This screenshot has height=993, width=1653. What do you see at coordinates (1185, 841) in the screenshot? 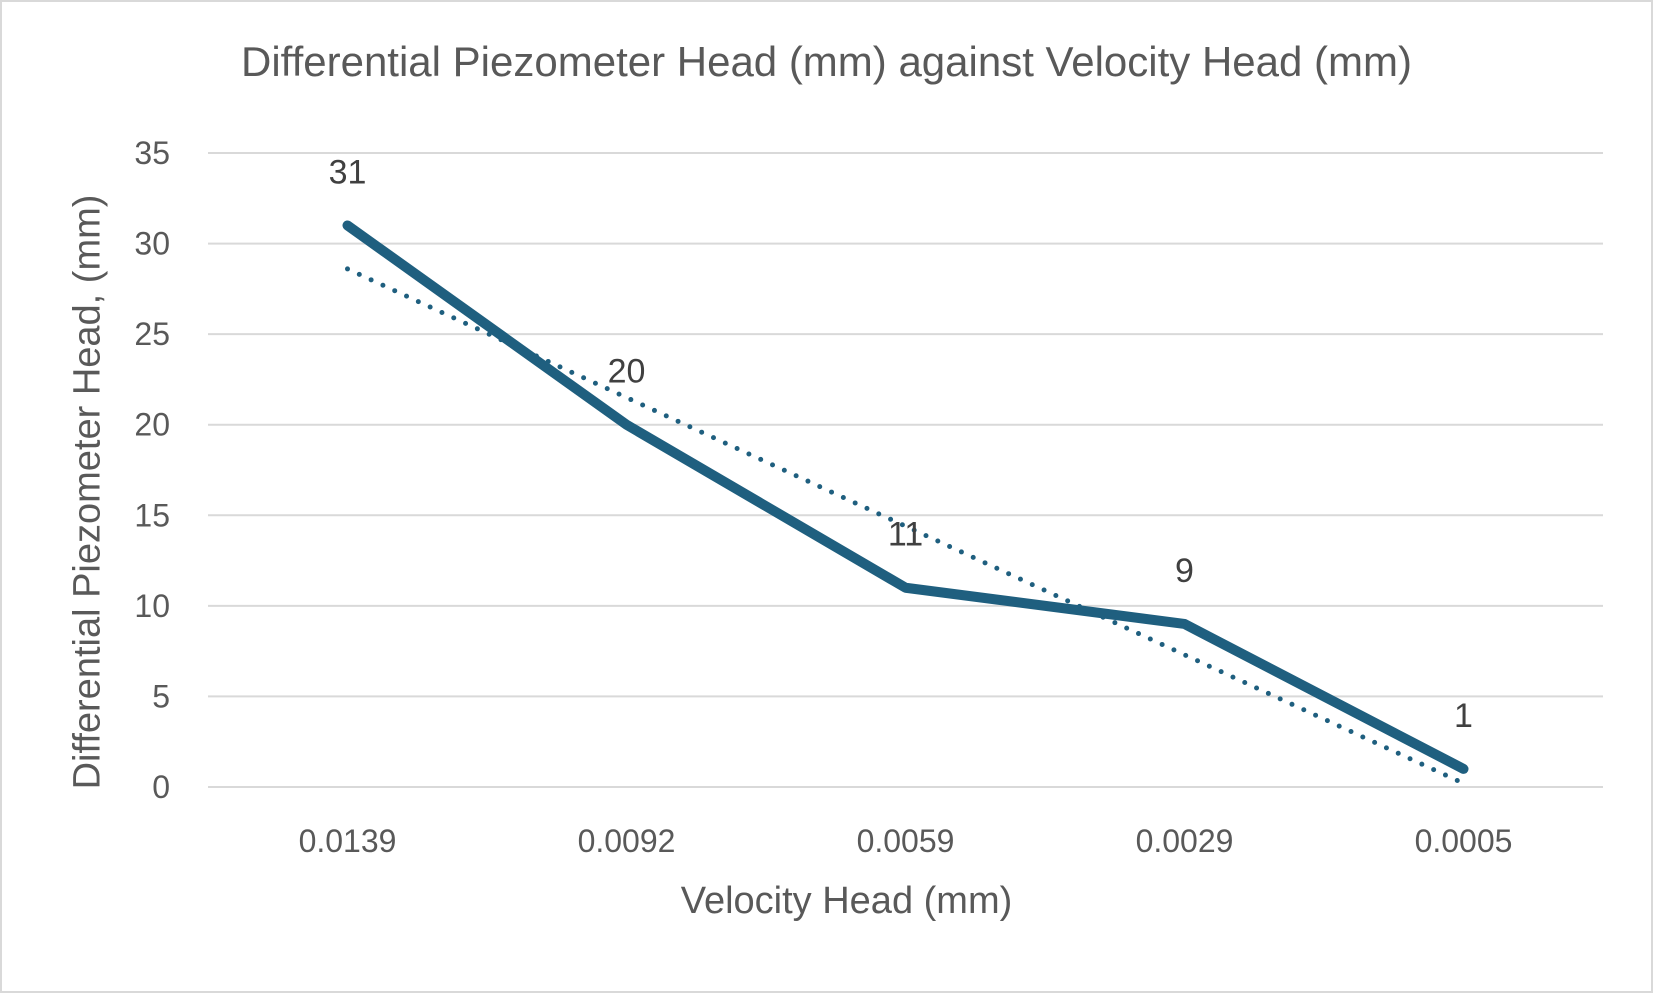
I see `x-tick-label: 0.0029` at bounding box center [1185, 841].